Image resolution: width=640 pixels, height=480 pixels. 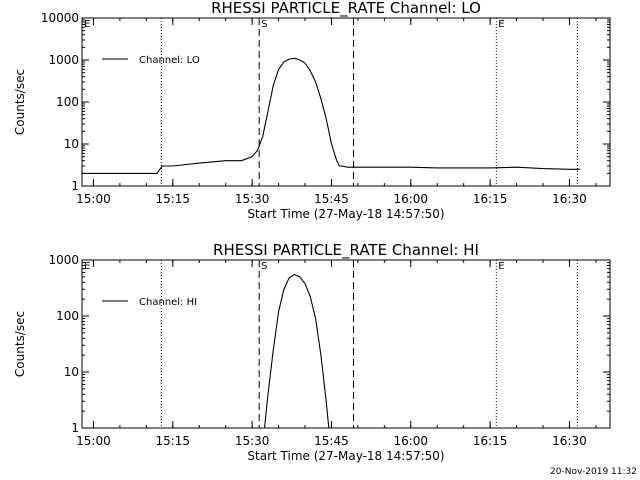 What do you see at coordinates (75, 428) in the screenshot?
I see `panel-2-y-tick-label-1: 1` at bounding box center [75, 428].